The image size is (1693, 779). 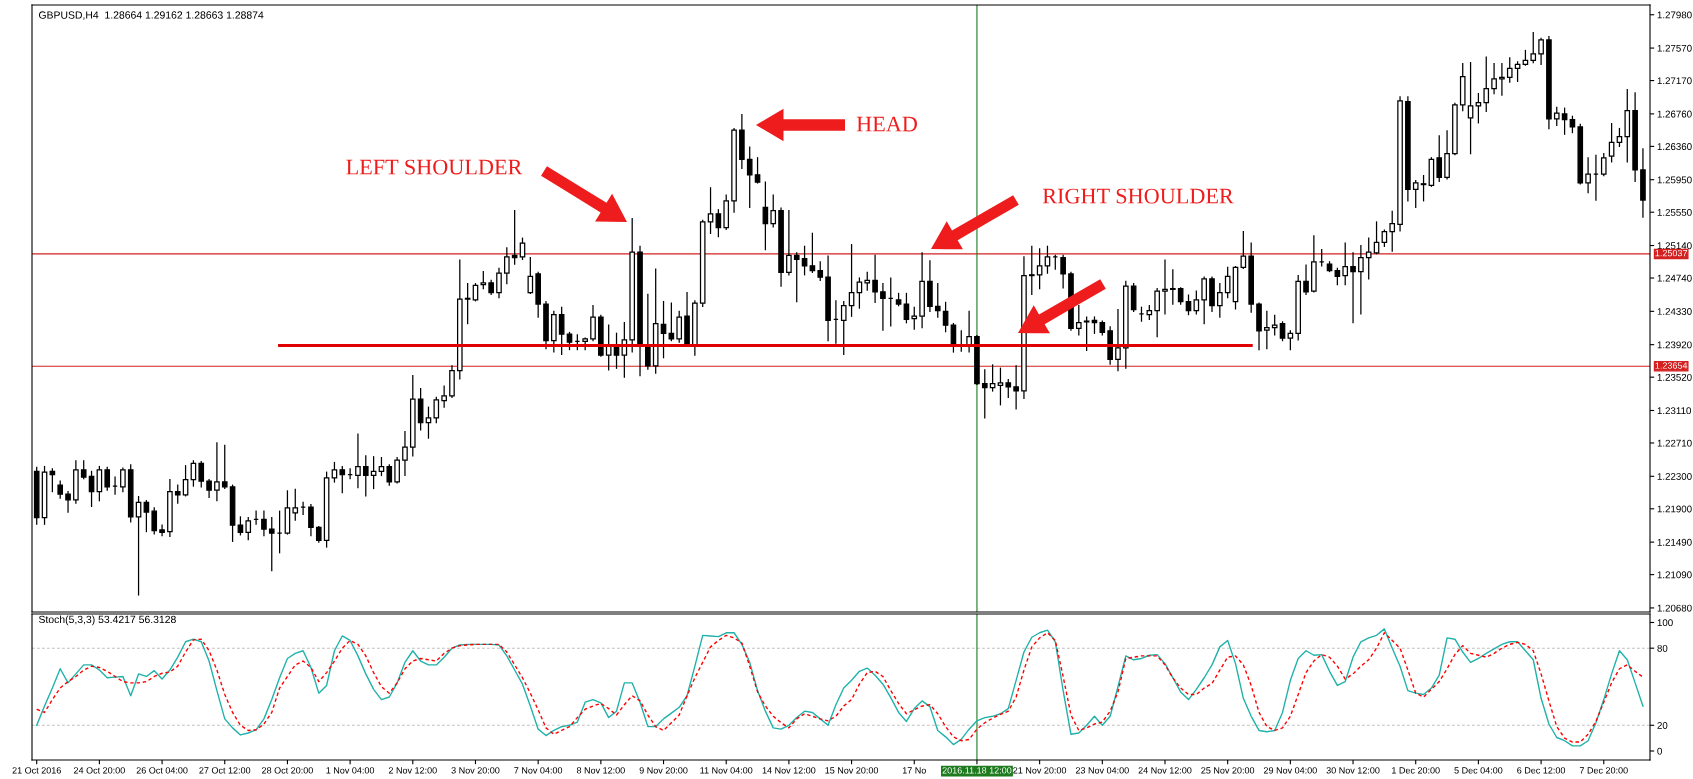 I want to click on x-tick-label: 21 Nov 20:00, so click(x=1040, y=770).